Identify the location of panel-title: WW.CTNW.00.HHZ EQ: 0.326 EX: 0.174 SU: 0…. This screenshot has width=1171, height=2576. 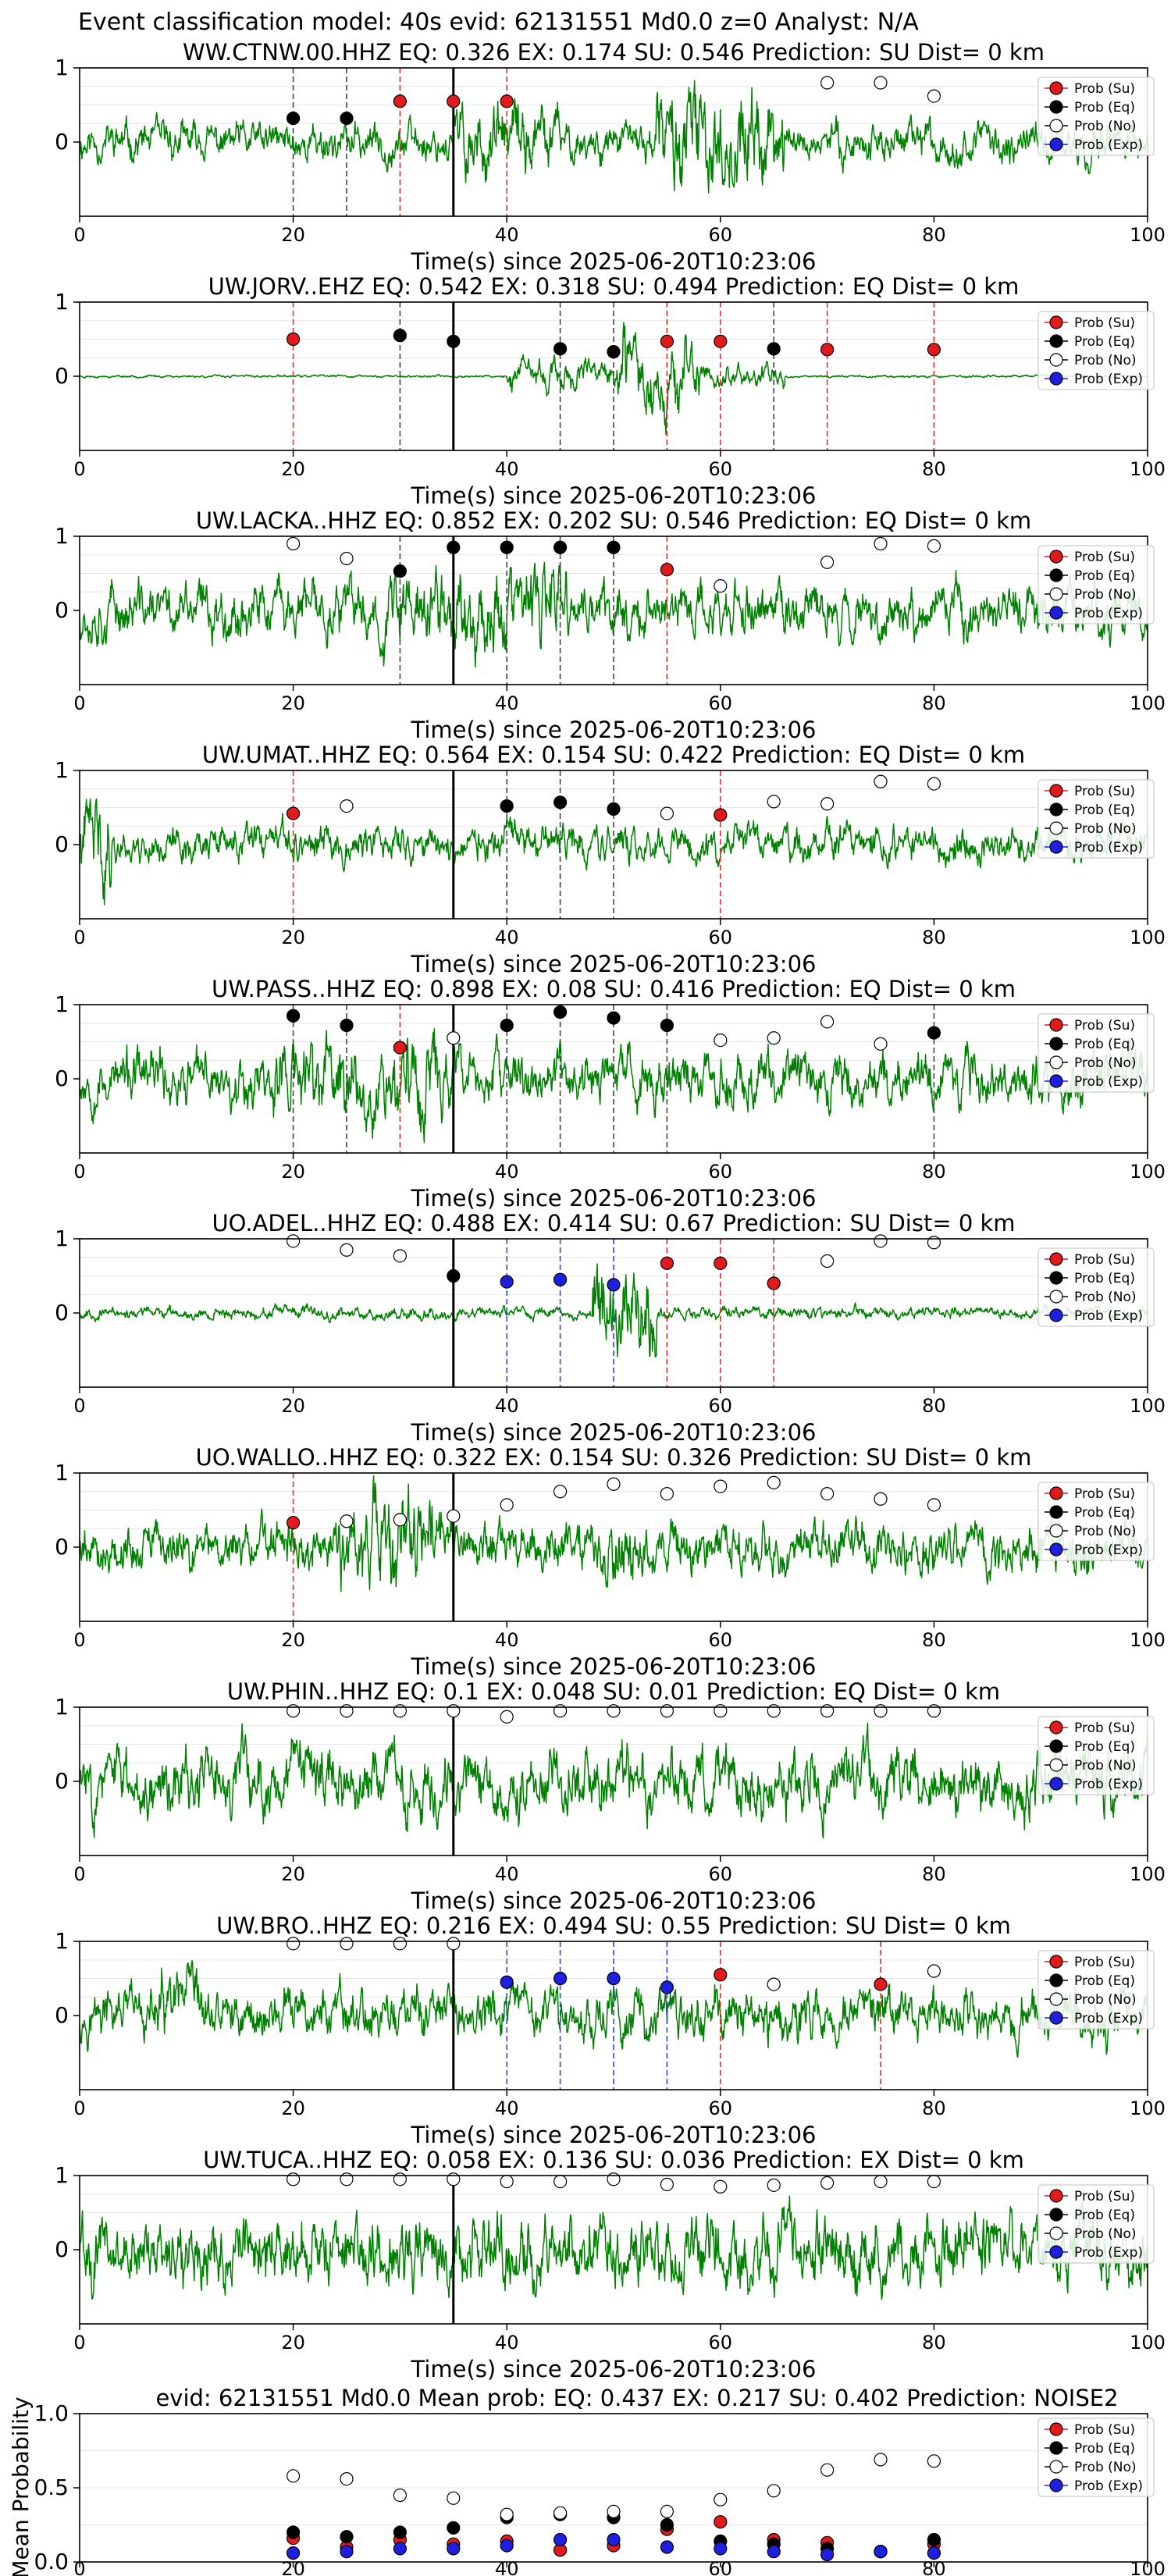
(614, 52).